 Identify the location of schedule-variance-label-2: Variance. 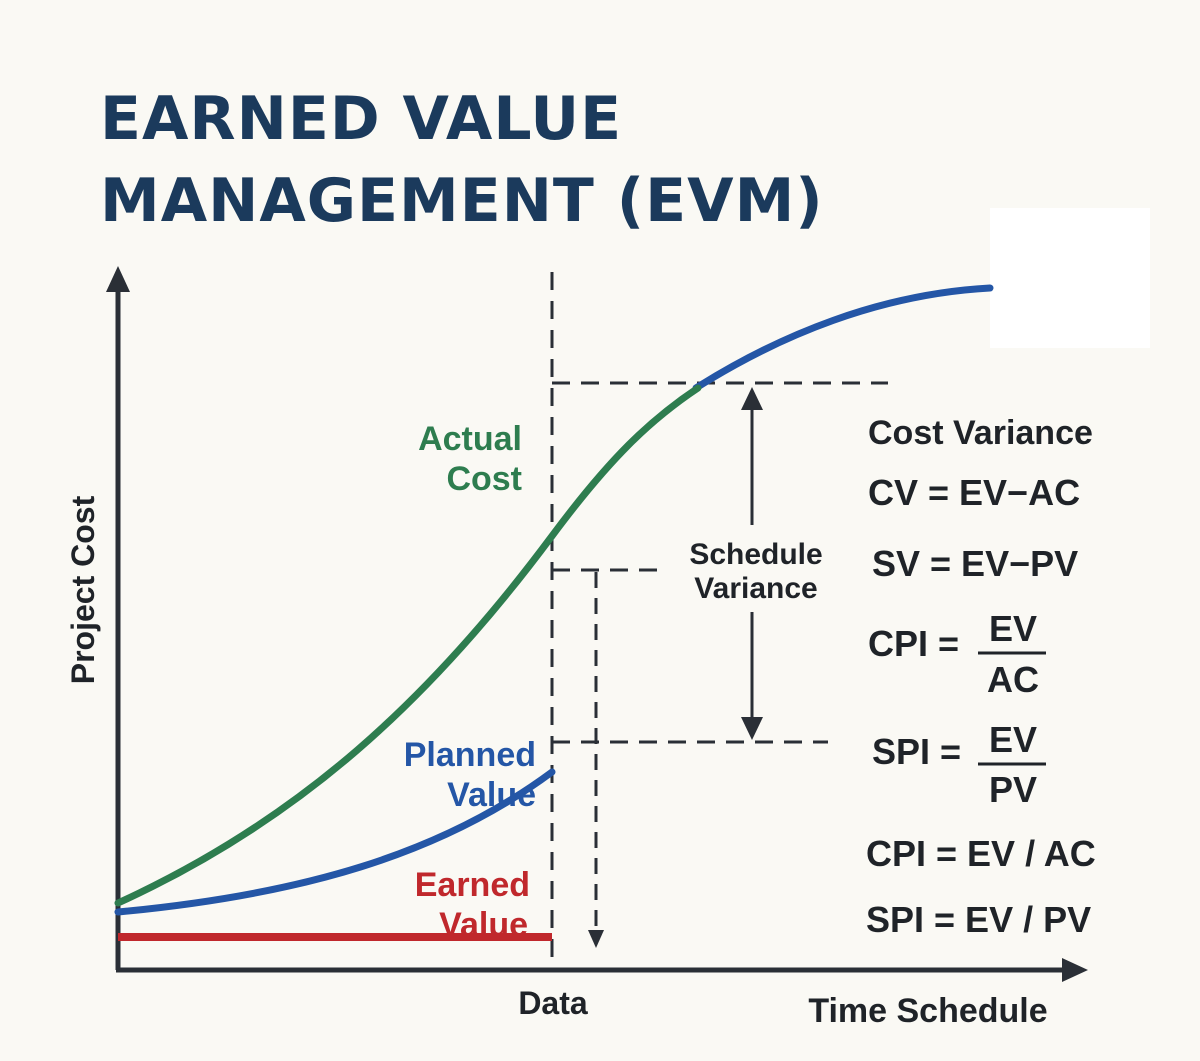
(755, 588).